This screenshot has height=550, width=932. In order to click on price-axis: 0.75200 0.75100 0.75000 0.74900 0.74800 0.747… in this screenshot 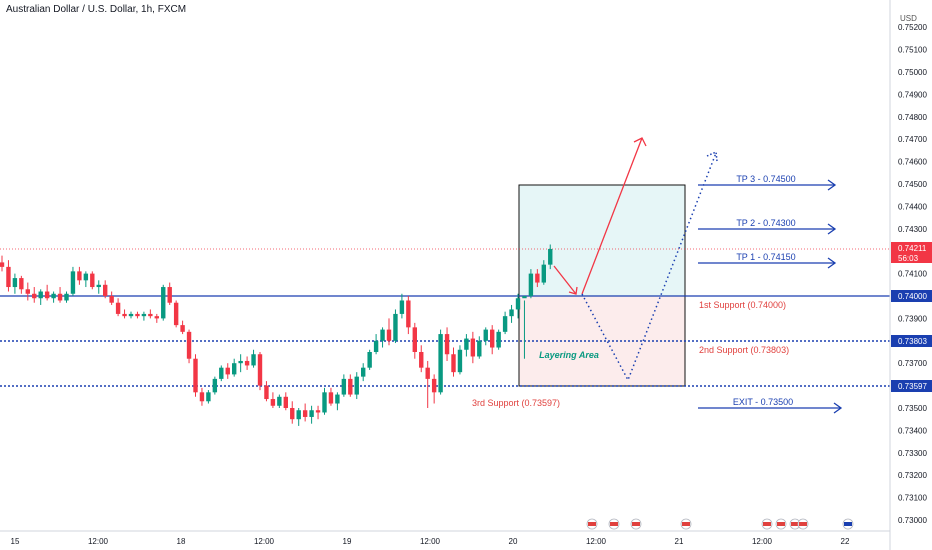, I will do `click(912, 274)`.